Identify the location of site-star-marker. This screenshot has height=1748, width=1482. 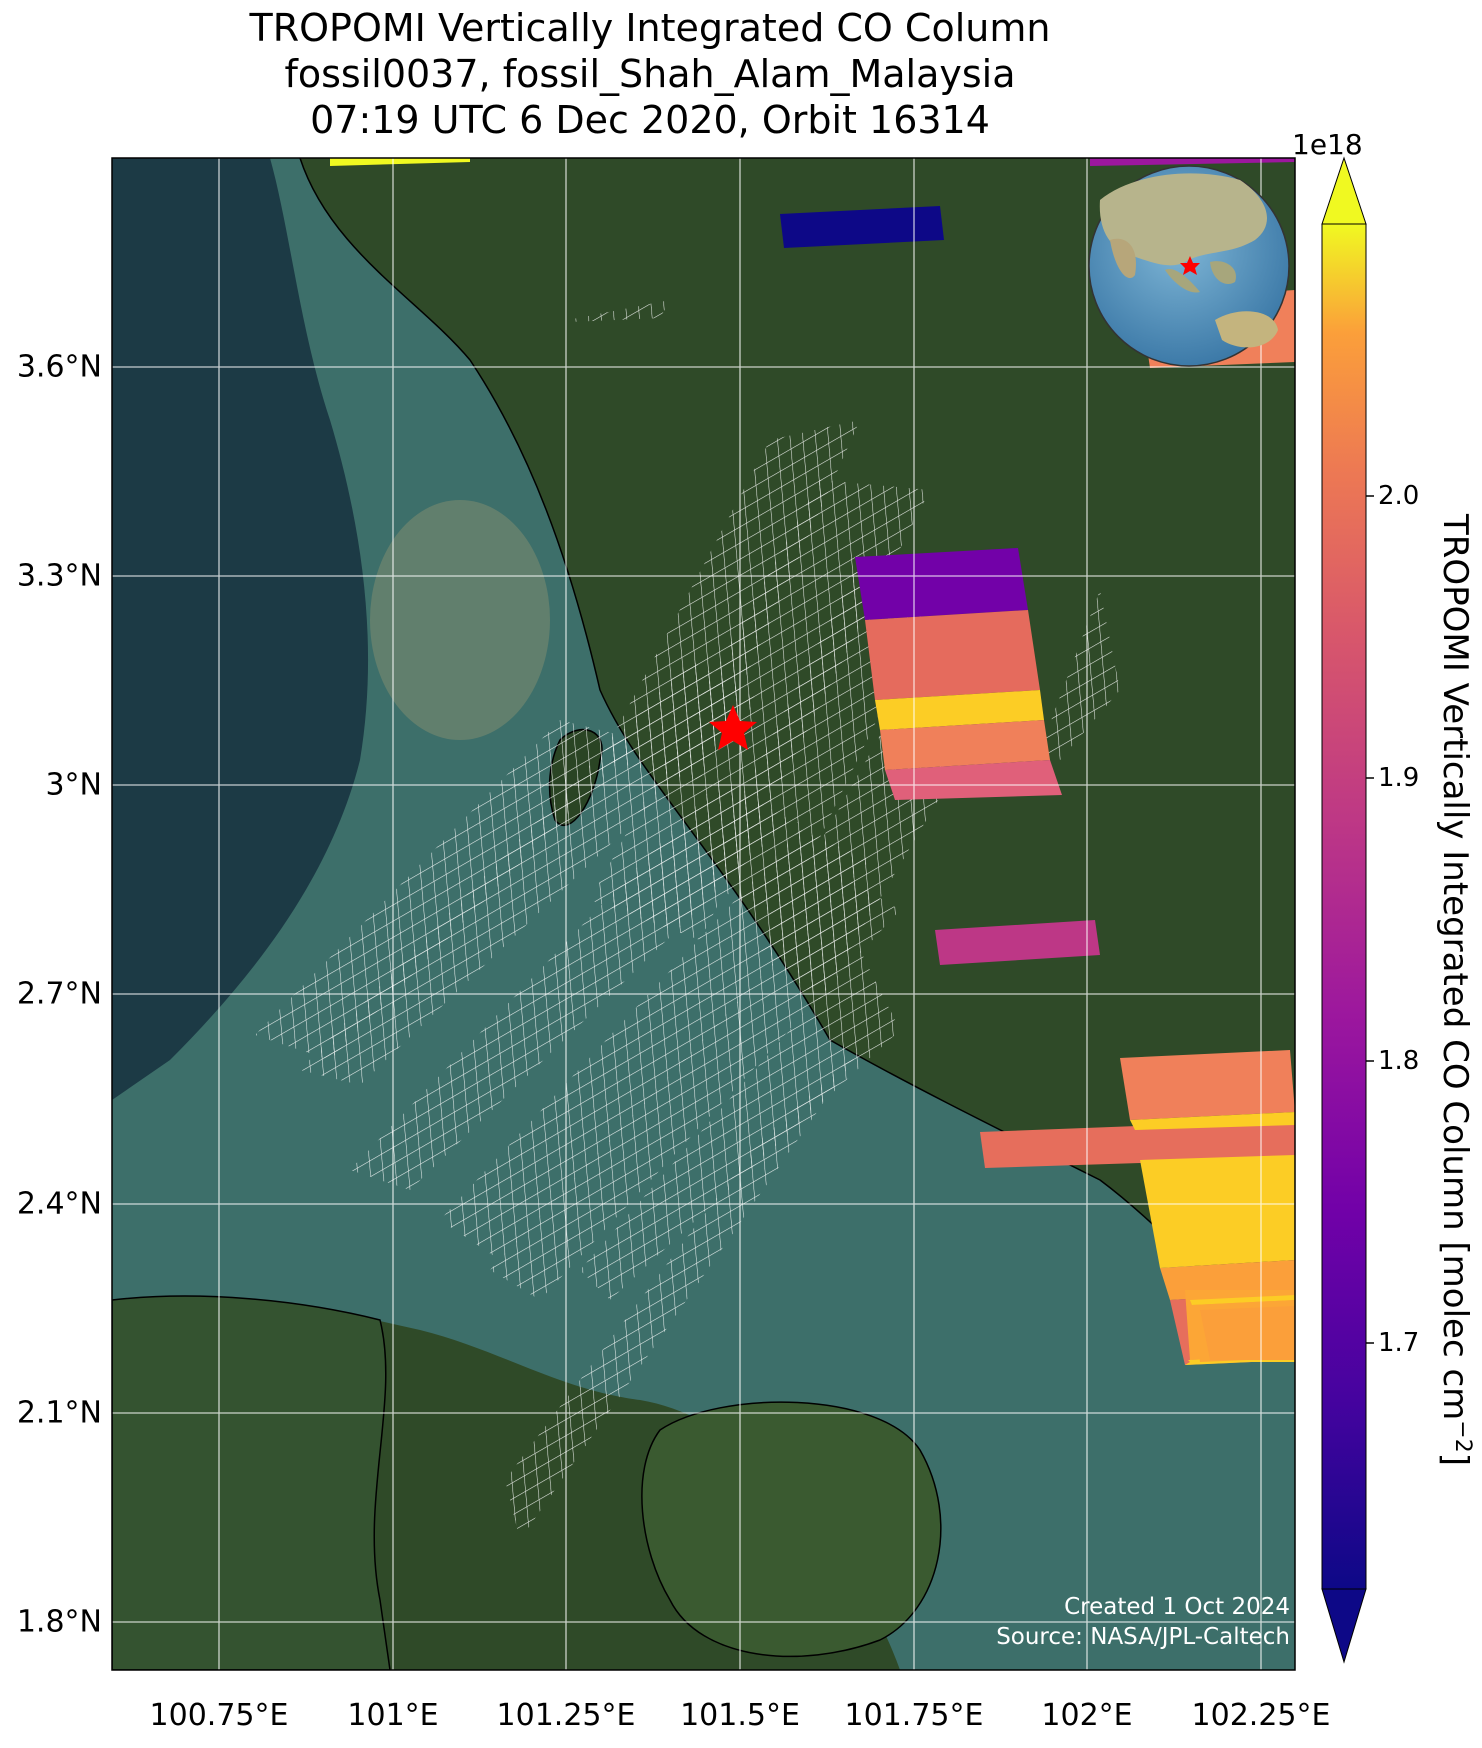
(733, 727).